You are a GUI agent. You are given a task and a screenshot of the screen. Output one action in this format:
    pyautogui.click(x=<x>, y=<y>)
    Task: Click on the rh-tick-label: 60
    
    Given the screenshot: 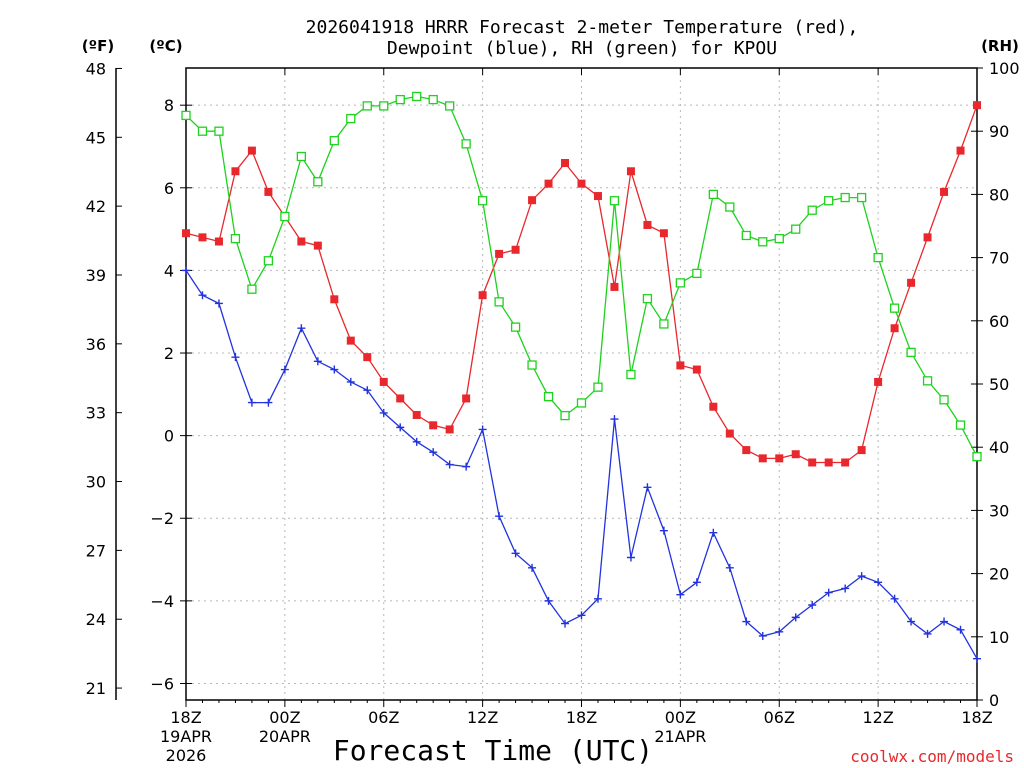 What is the action you would take?
    pyautogui.click(x=999, y=321)
    